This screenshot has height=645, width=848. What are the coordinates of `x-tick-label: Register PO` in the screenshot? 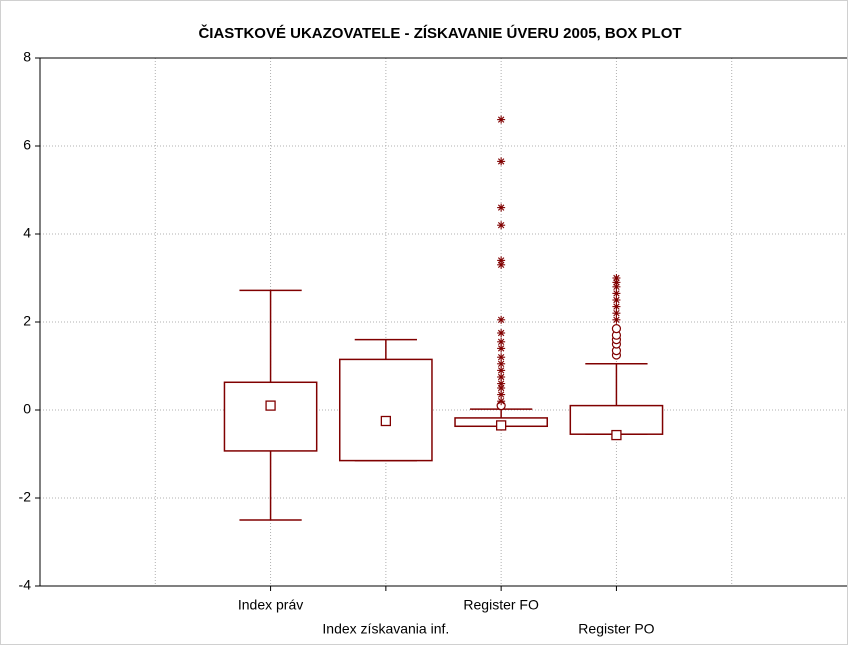 It's located at (616, 629).